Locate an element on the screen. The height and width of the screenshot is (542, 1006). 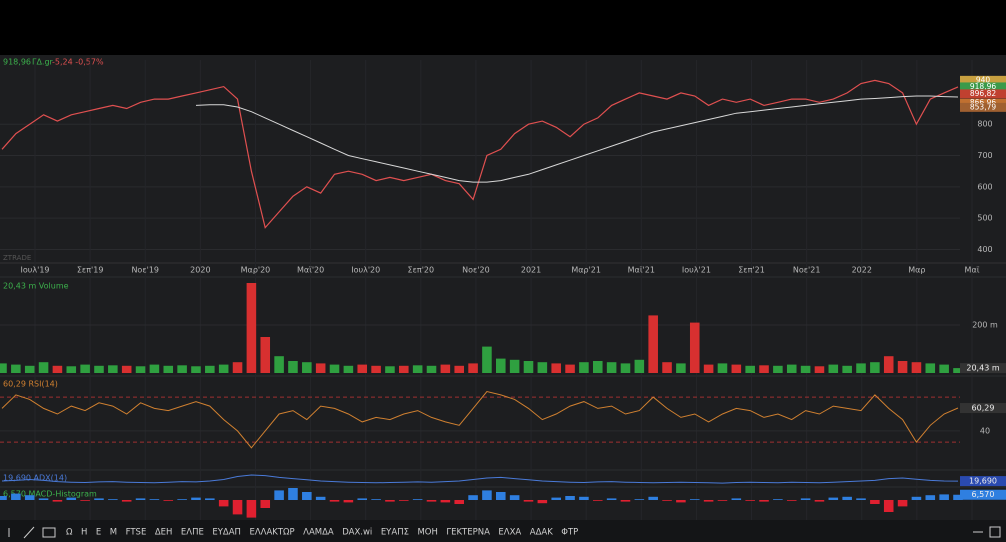
x-tick-label: Μαρ'21 is located at coordinates (586, 270).